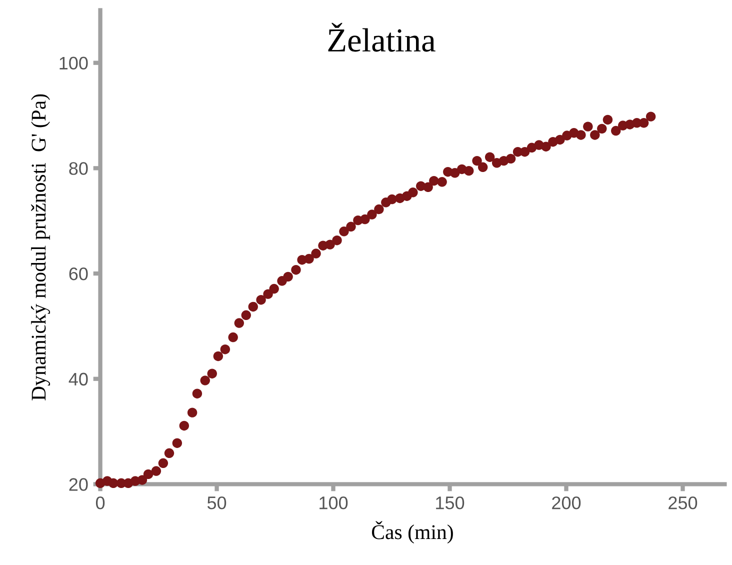  What do you see at coordinates (566, 503) in the screenshot?
I see `x-tick-label: 200` at bounding box center [566, 503].